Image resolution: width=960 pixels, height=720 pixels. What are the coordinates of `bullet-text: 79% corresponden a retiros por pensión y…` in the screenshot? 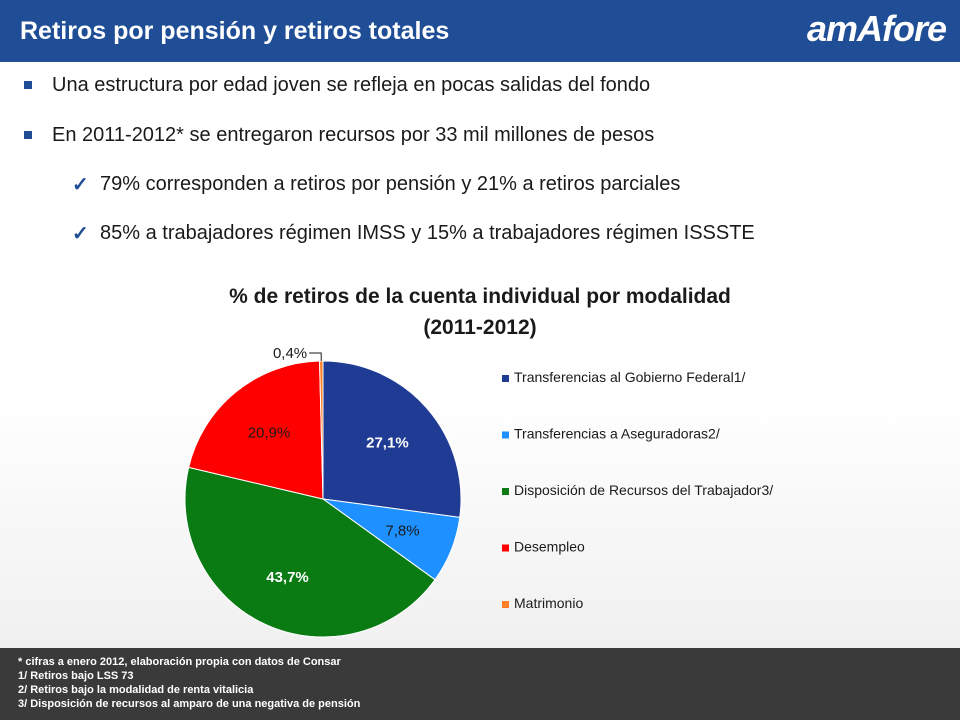 It's located at (390, 184).